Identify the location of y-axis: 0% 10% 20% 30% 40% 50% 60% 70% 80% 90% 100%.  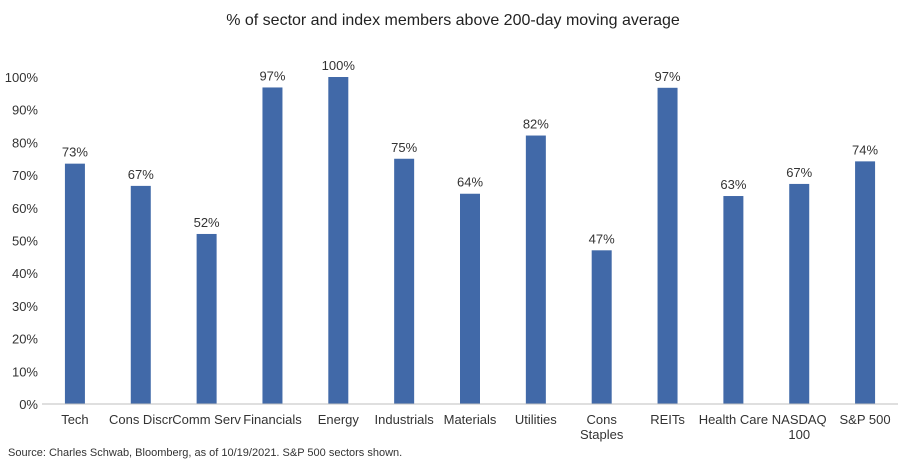
(22, 241).